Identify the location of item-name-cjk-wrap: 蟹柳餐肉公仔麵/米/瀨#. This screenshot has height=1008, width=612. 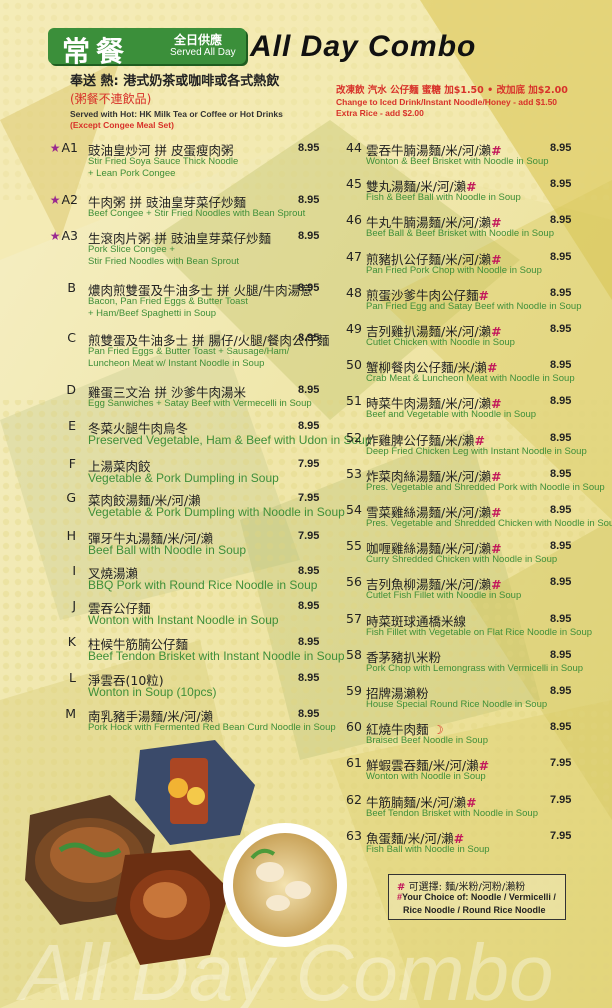
(431, 366).